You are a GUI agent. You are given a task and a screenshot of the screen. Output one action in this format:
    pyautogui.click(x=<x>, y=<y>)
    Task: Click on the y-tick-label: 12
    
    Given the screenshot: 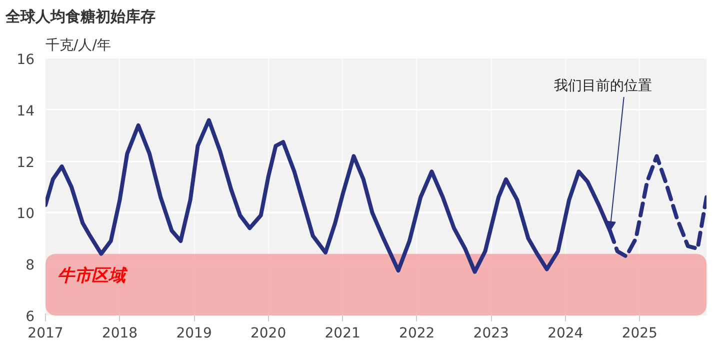 What is the action you would take?
    pyautogui.click(x=25, y=162)
    